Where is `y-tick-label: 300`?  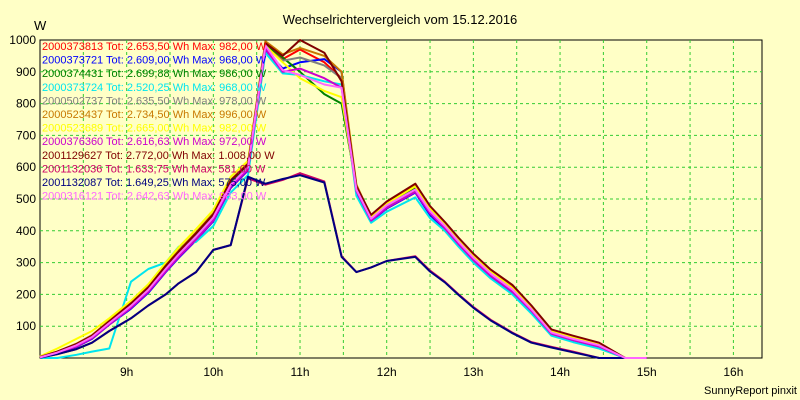 y-tick-label: 300 is located at coordinates (26, 263).